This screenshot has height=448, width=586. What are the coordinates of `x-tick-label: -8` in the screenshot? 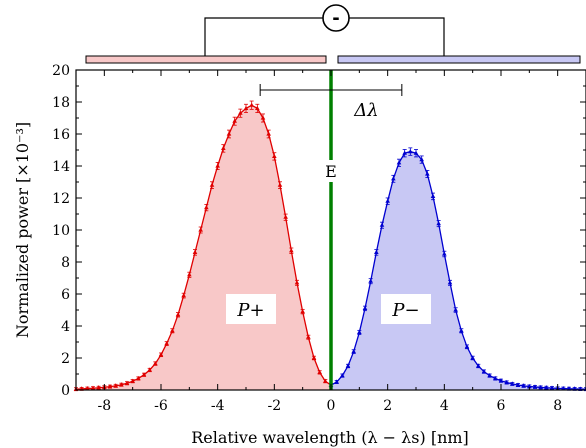 It's located at (105, 406).